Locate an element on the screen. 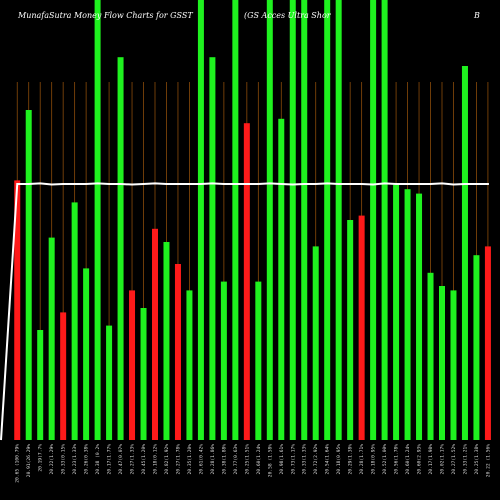 This screenshot has height=500, width=500. x-tick-label: 20.65 (100.79% is located at coordinates (18, 463).